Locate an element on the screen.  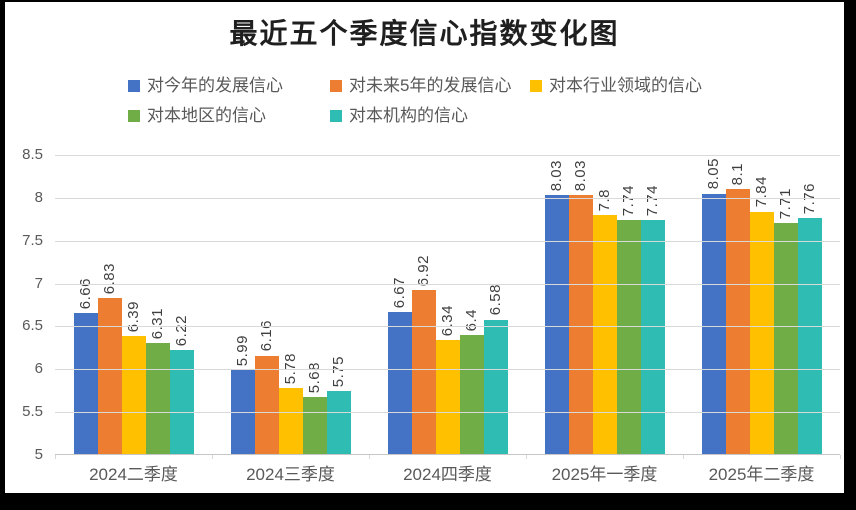
legend-item-region: 对本地区的信心 is located at coordinates (229, 116).